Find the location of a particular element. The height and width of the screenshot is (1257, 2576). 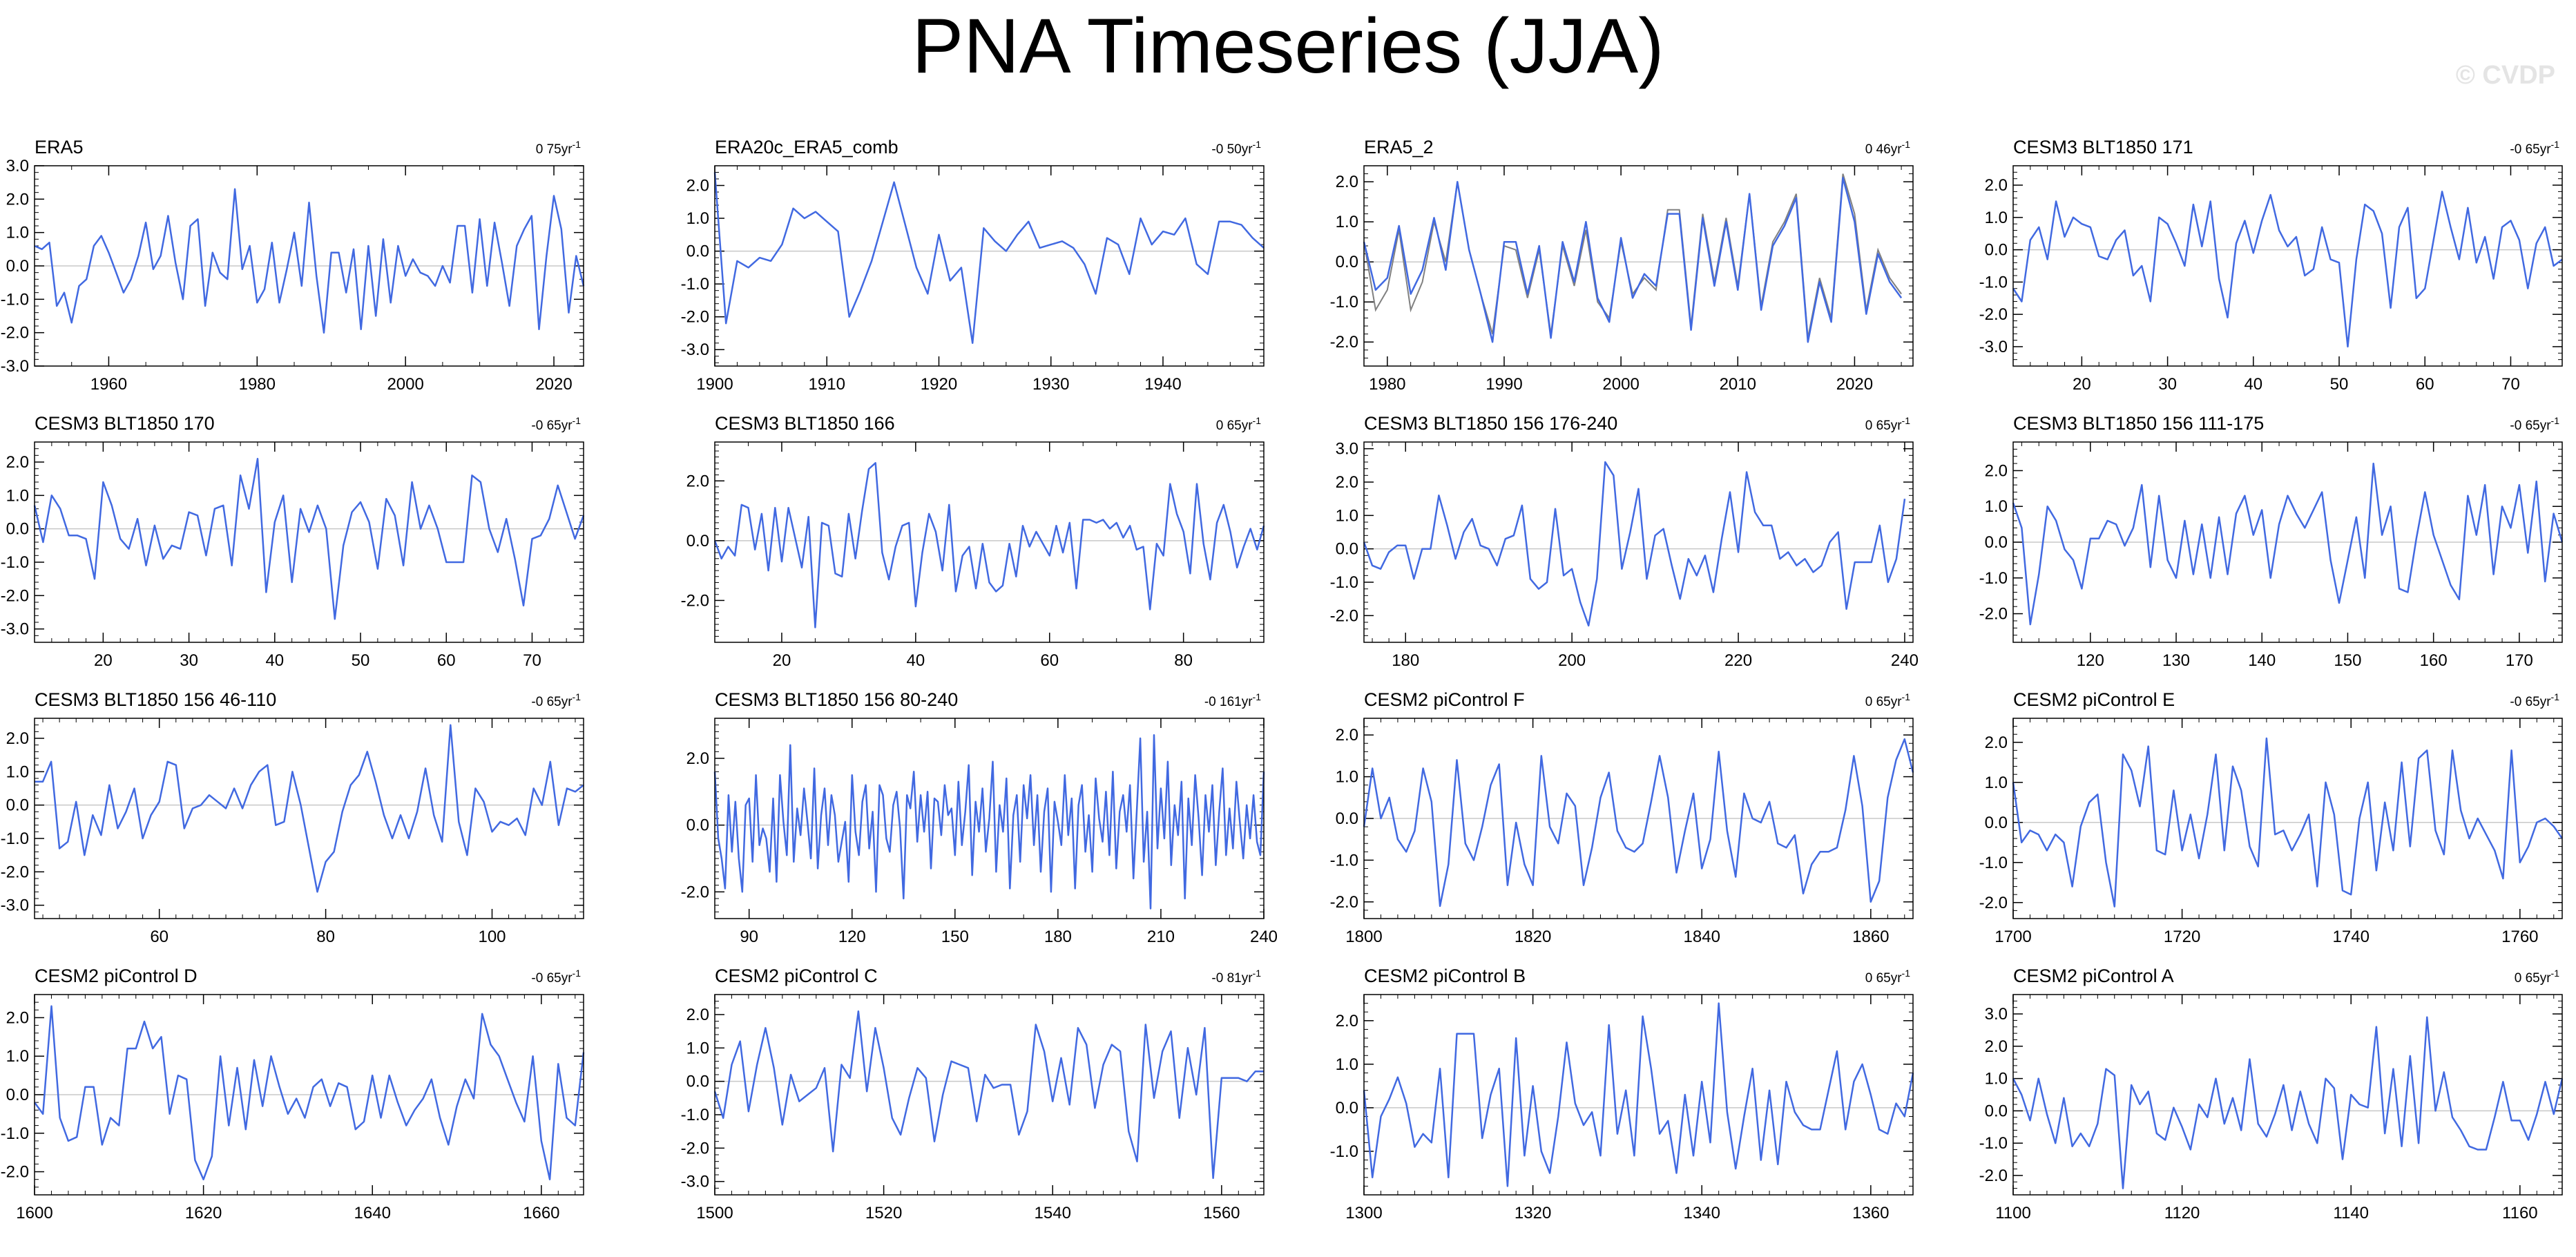

panel-trend-label: 0 75yr-1 is located at coordinates (558, 148).